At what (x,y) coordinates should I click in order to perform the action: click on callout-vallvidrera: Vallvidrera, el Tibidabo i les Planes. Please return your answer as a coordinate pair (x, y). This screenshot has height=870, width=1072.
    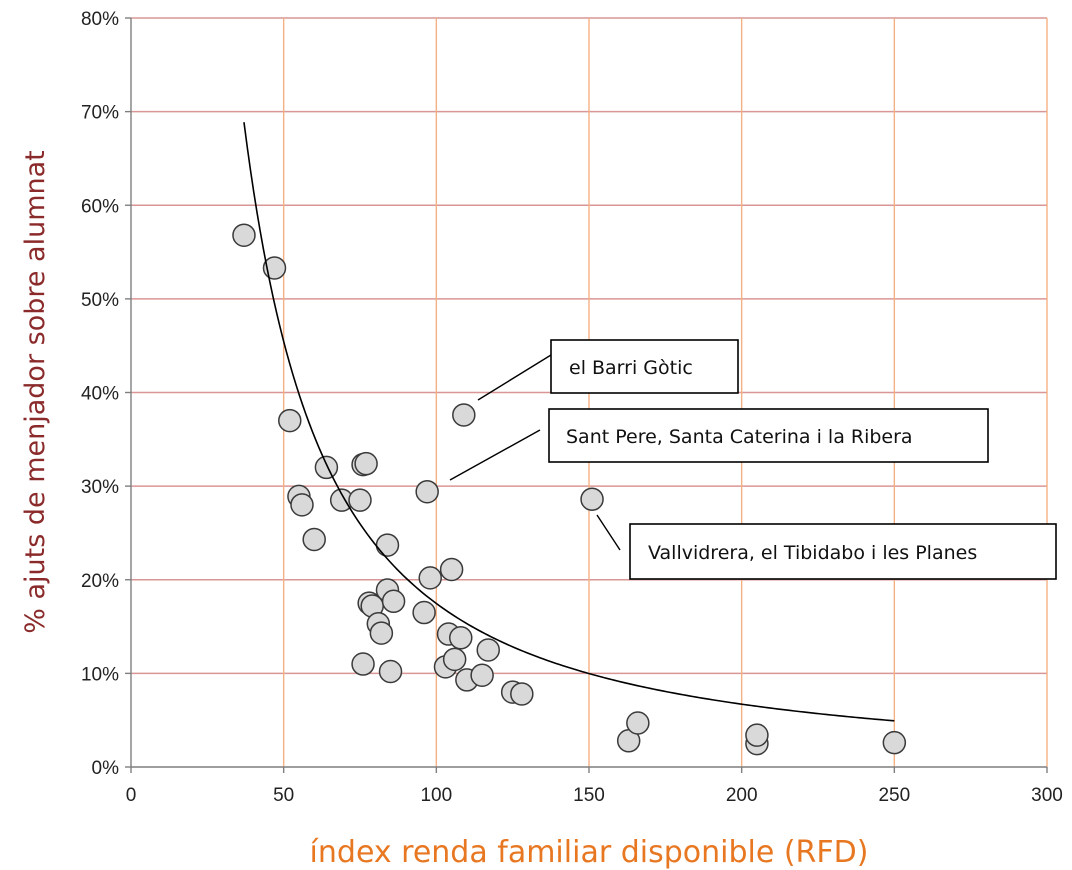
    Looking at the image, I should click on (826, 547).